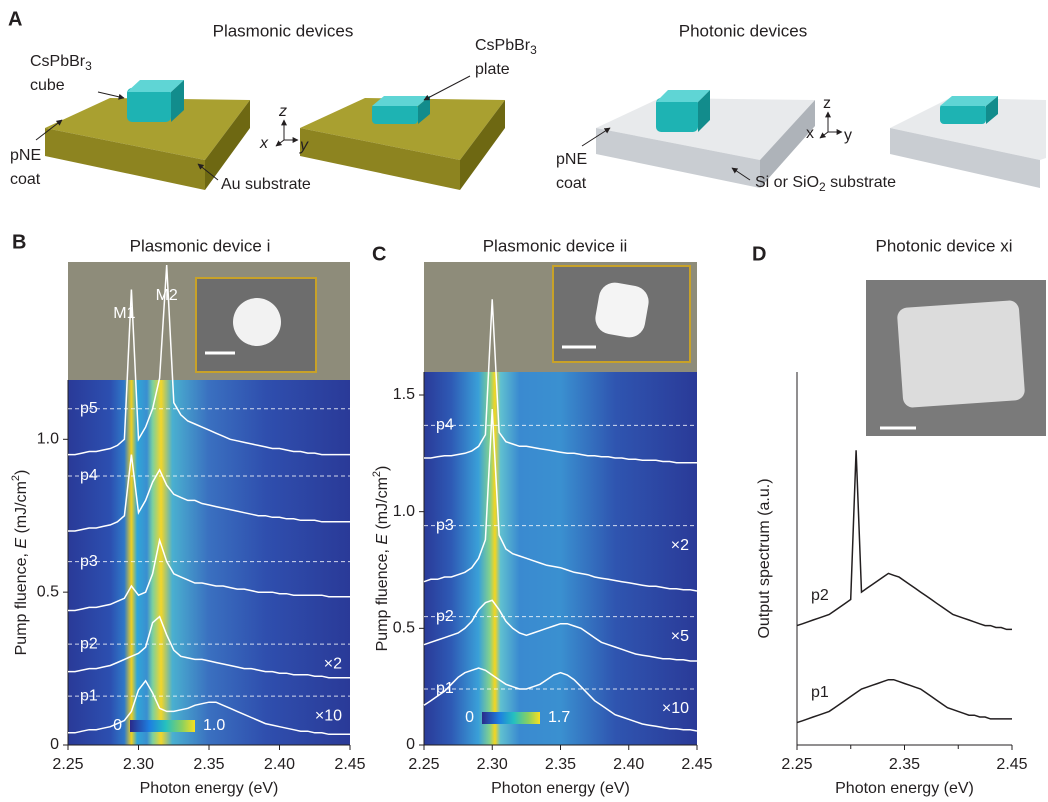  I want to click on gold-slab, so click(402, 143).